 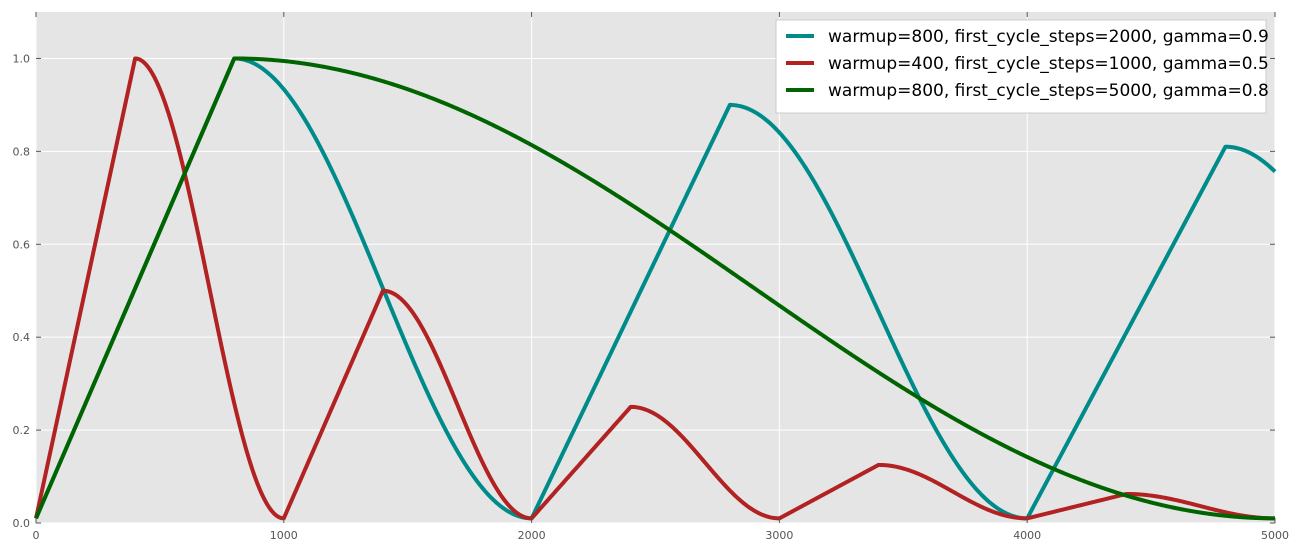 What do you see at coordinates (1275, 535) in the screenshot?
I see `x-tick-label: 5000` at bounding box center [1275, 535].